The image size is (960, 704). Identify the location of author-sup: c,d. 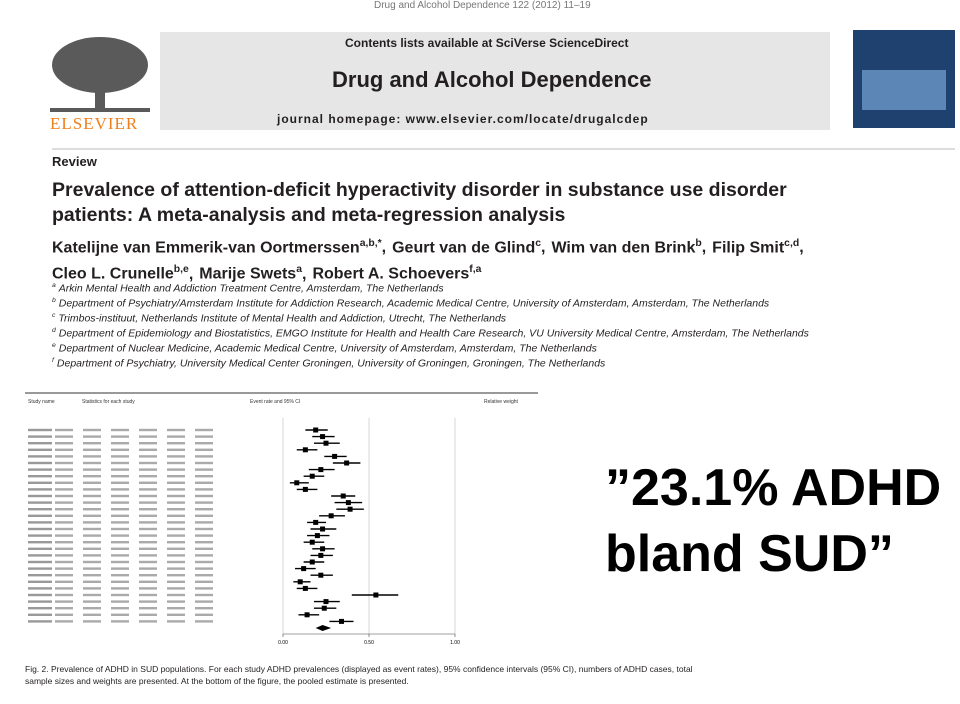
(792, 243).